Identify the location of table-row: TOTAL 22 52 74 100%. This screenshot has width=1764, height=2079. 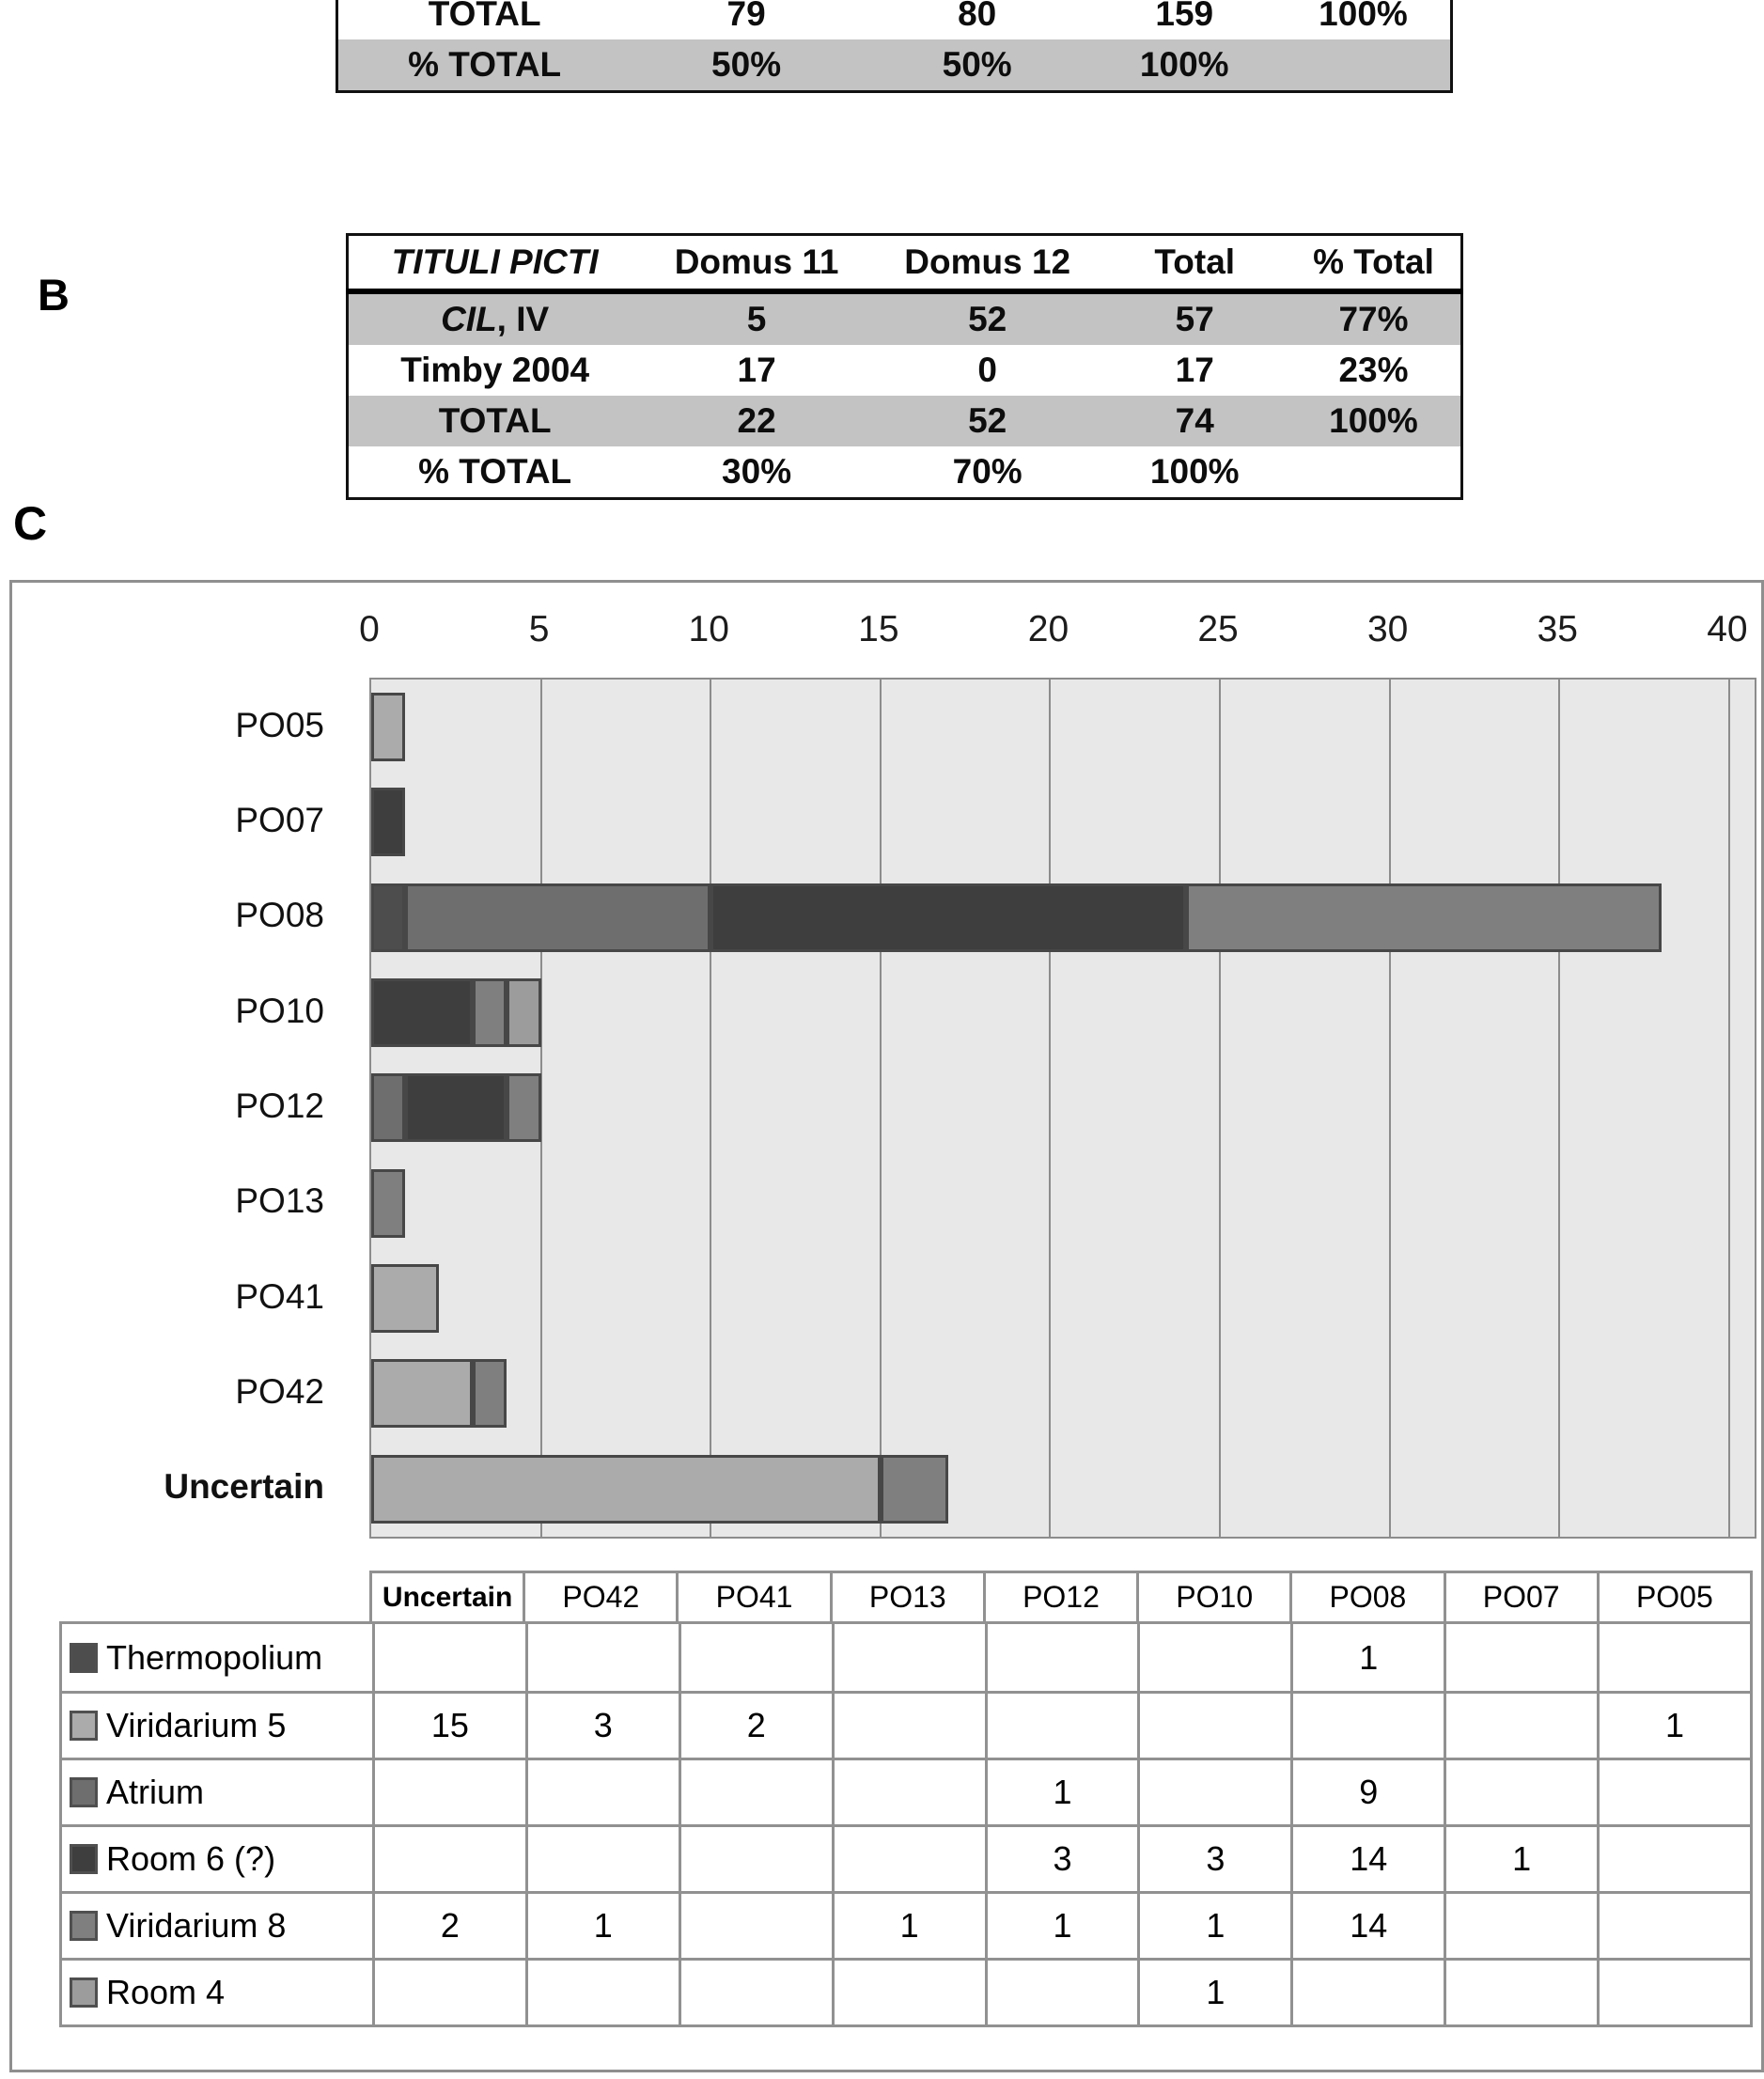
(904, 421).